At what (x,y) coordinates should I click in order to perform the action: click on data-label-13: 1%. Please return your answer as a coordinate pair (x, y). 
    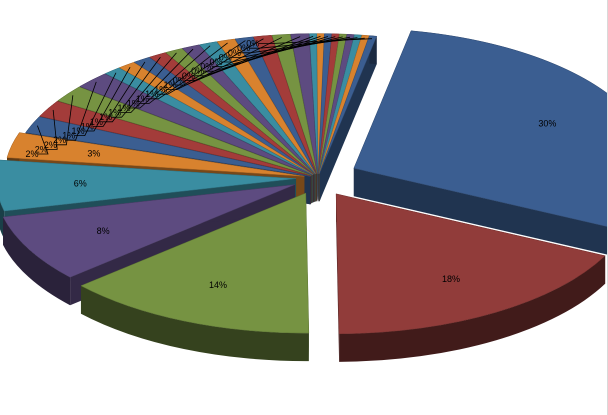
    Looking at the image, I should click on (96, 122).